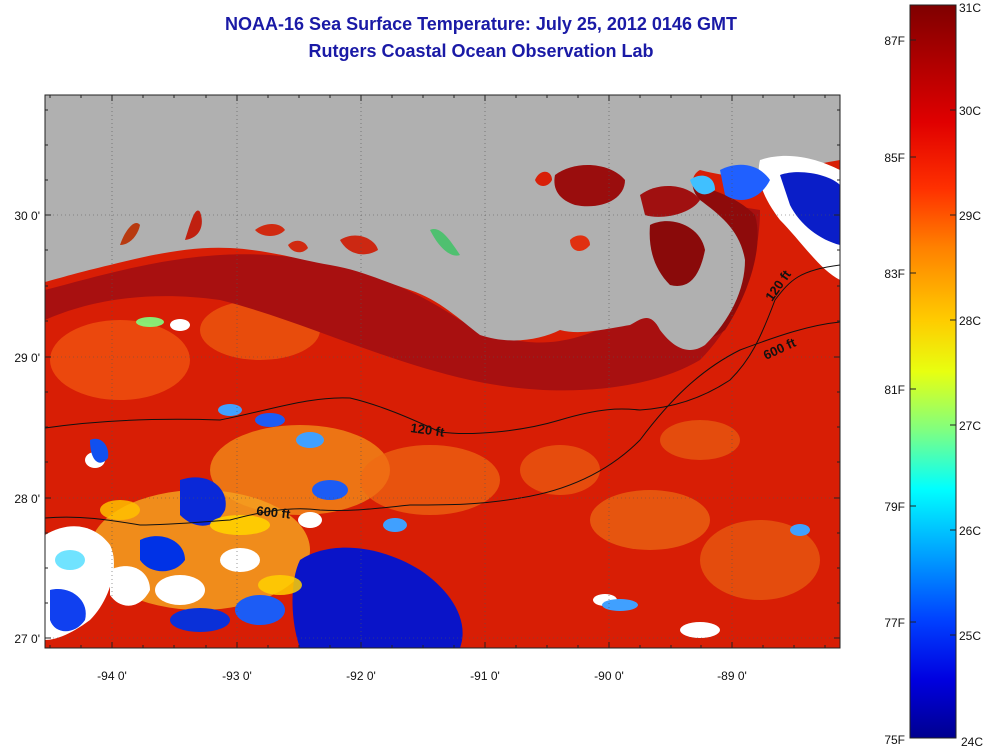 This screenshot has height=754, width=992. What do you see at coordinates (894, 274) in the screenshot?
I see `colorbar-f-83: 83F` at bounding box center [894, 274].